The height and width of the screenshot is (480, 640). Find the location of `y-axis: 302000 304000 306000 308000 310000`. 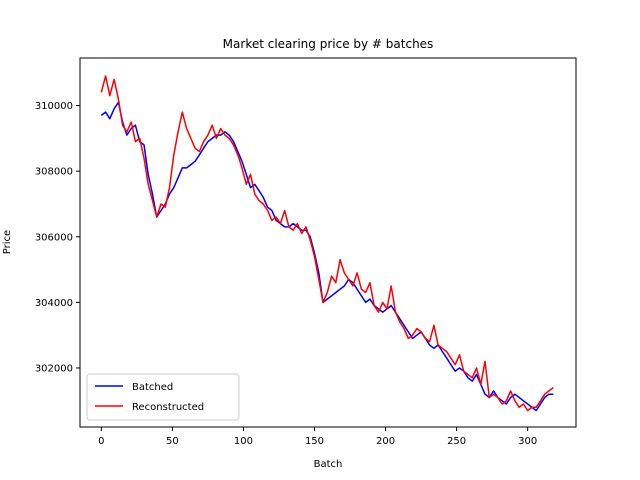

y-axis: 302000 304000 306000 308000 310000 is located at coordinates (57, 237).